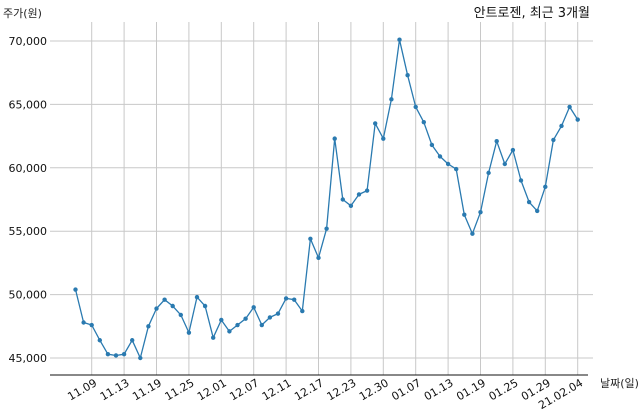  I want to click on y-axis-label: 주가(원), so click(22, 13).